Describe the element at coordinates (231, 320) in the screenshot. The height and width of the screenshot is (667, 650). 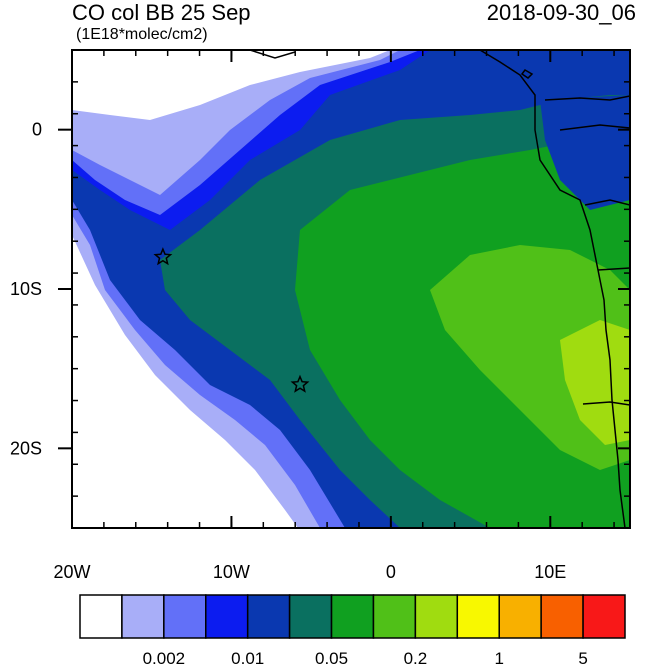
I see `marker-layer` at that location.